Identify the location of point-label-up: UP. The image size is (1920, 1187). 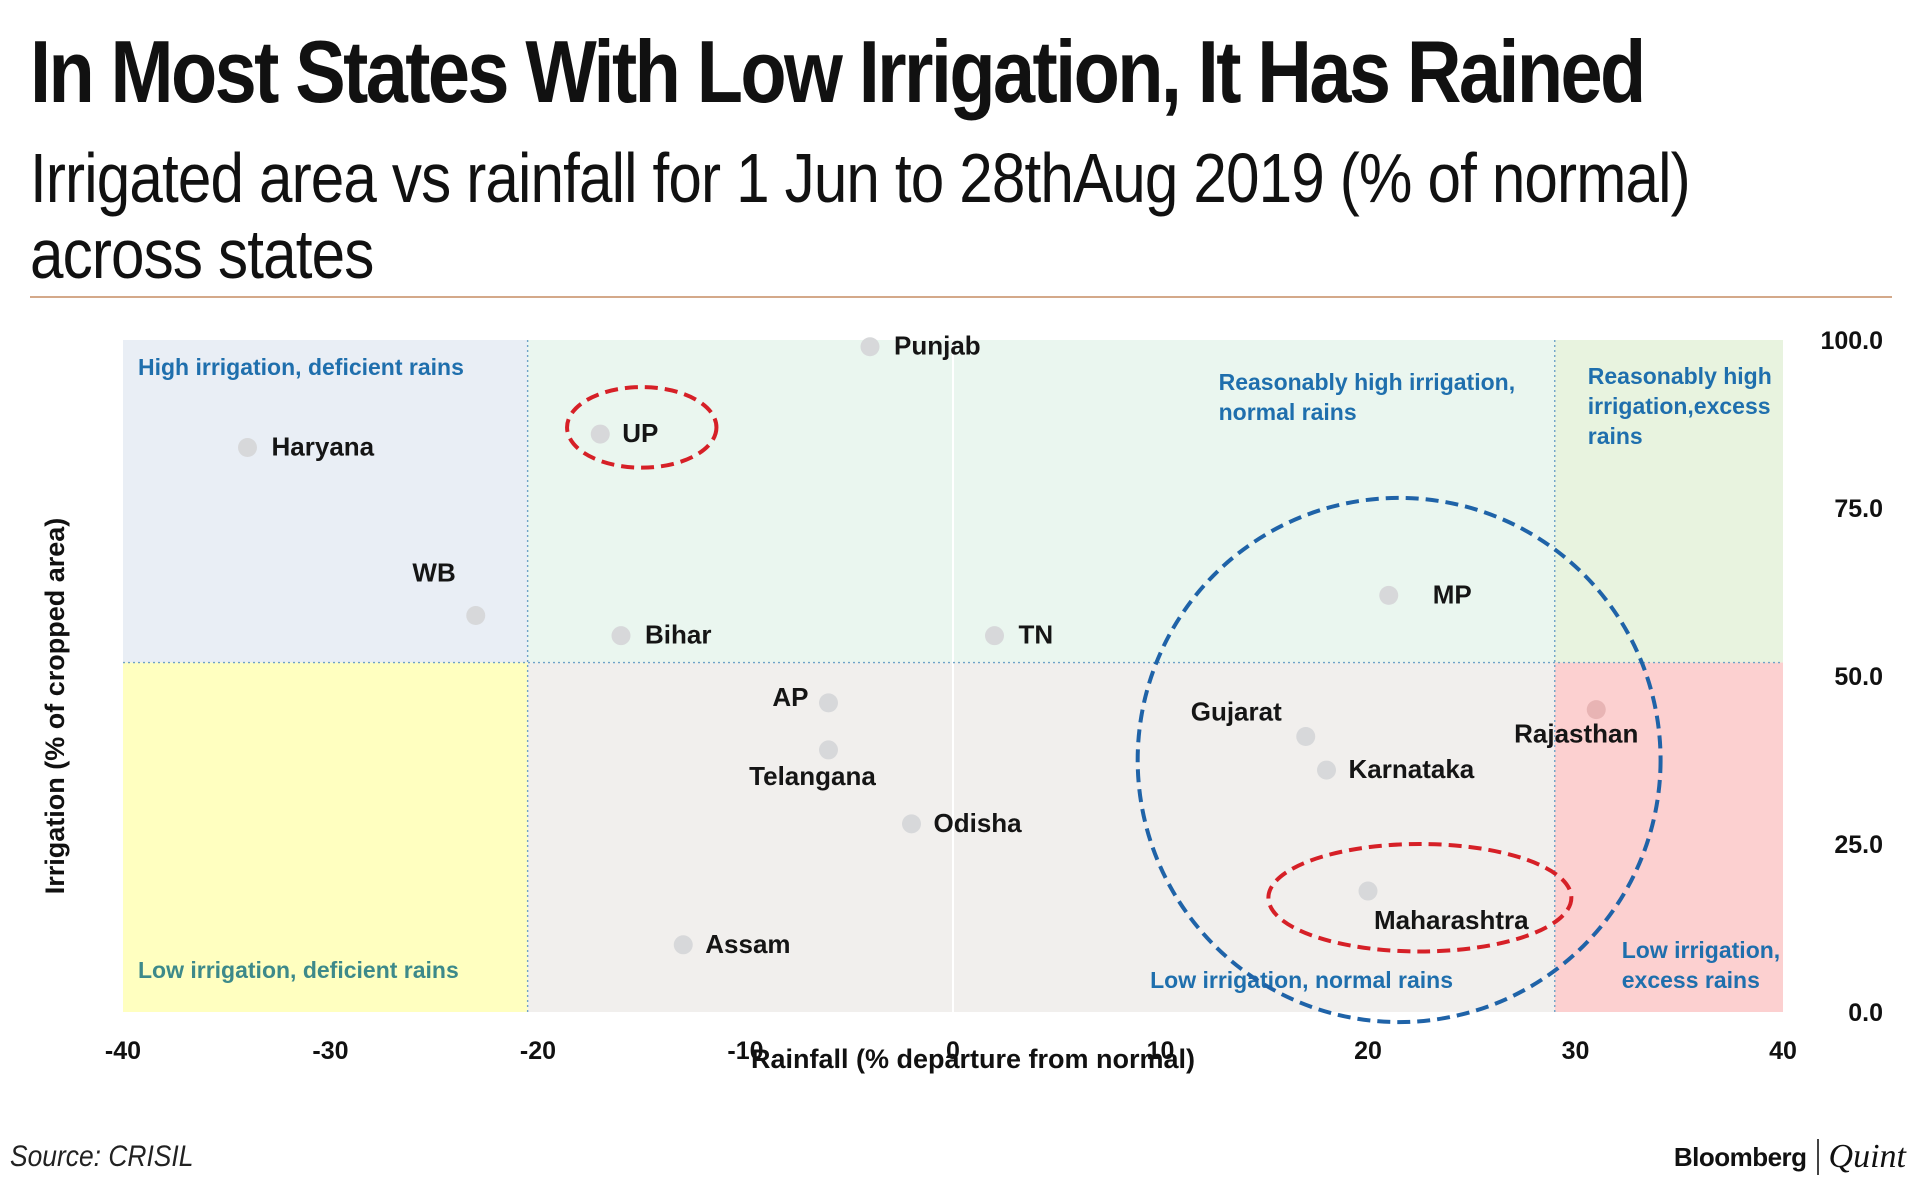
(640, 433).